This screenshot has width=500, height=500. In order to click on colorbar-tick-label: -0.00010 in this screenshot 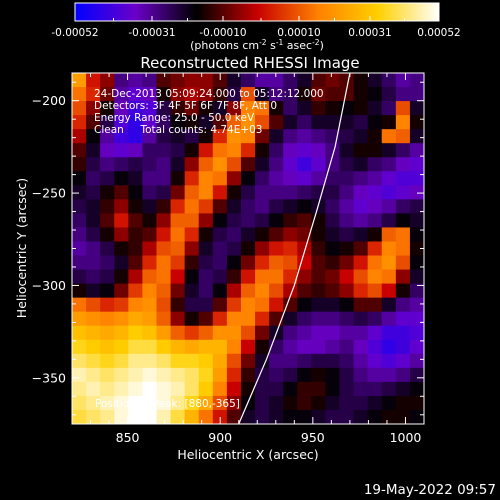, I will do `click(222, 33)`.